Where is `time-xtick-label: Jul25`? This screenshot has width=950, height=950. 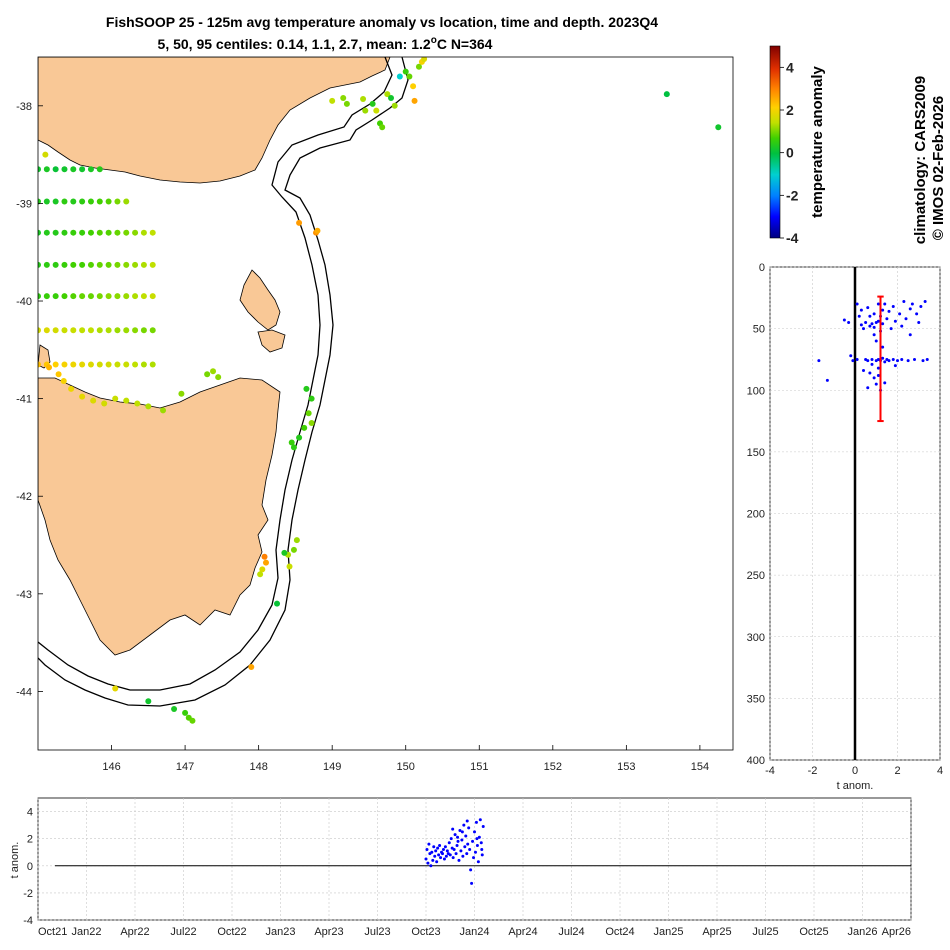
time-xtick-label: Jul25 is located at coordinates (765, 932).